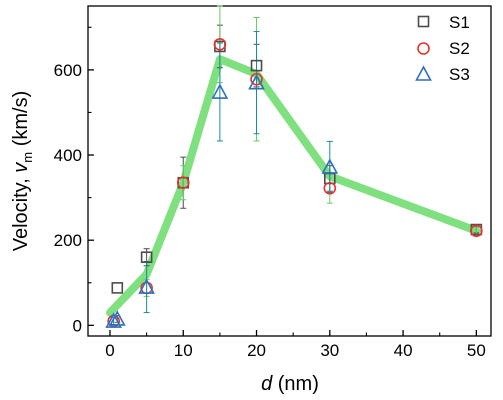  Describe the element at coordinates (423, 21) in the screenshot. I see `legend-marker-s1` at that location.